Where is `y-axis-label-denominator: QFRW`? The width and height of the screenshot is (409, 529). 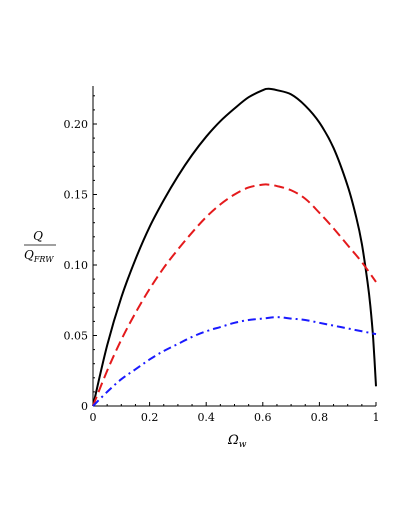 y-axis-label-denominator: QFRW is located at coordinates (39, 256).